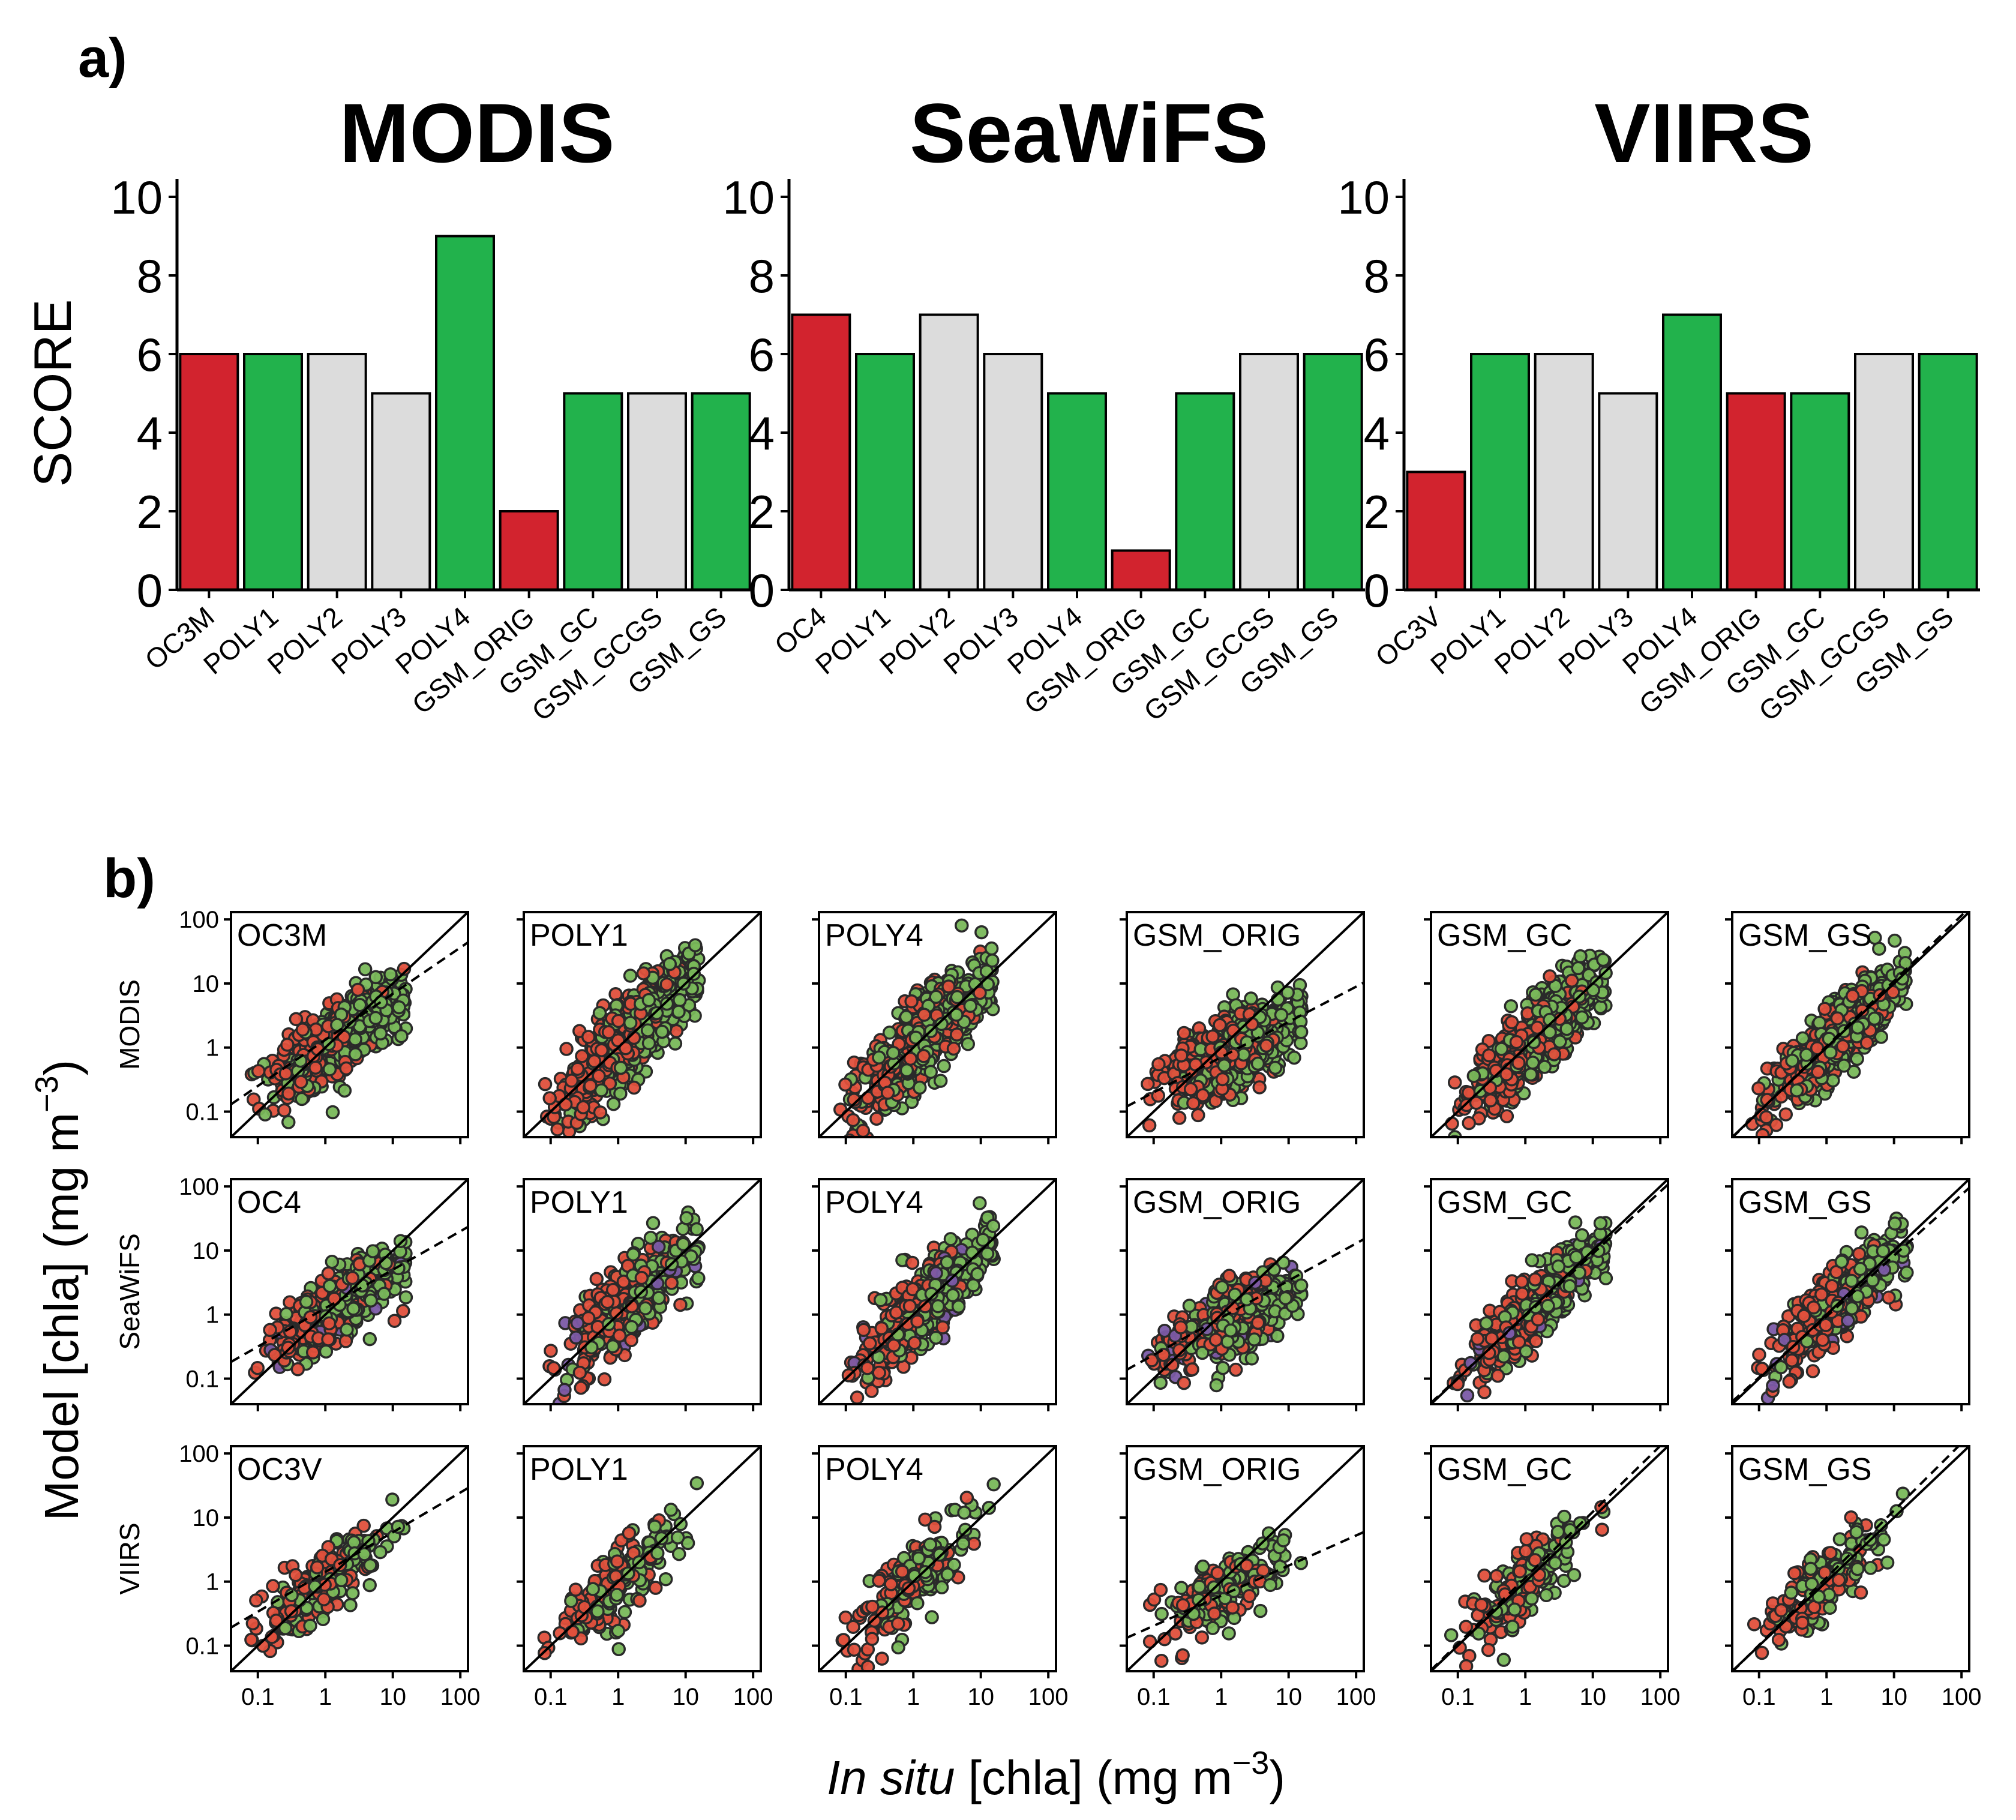 The image size is (2016, 1820). Describe the element at coordinates (1564, 472) in the screenshot. I see `bar-poly2` at that location.